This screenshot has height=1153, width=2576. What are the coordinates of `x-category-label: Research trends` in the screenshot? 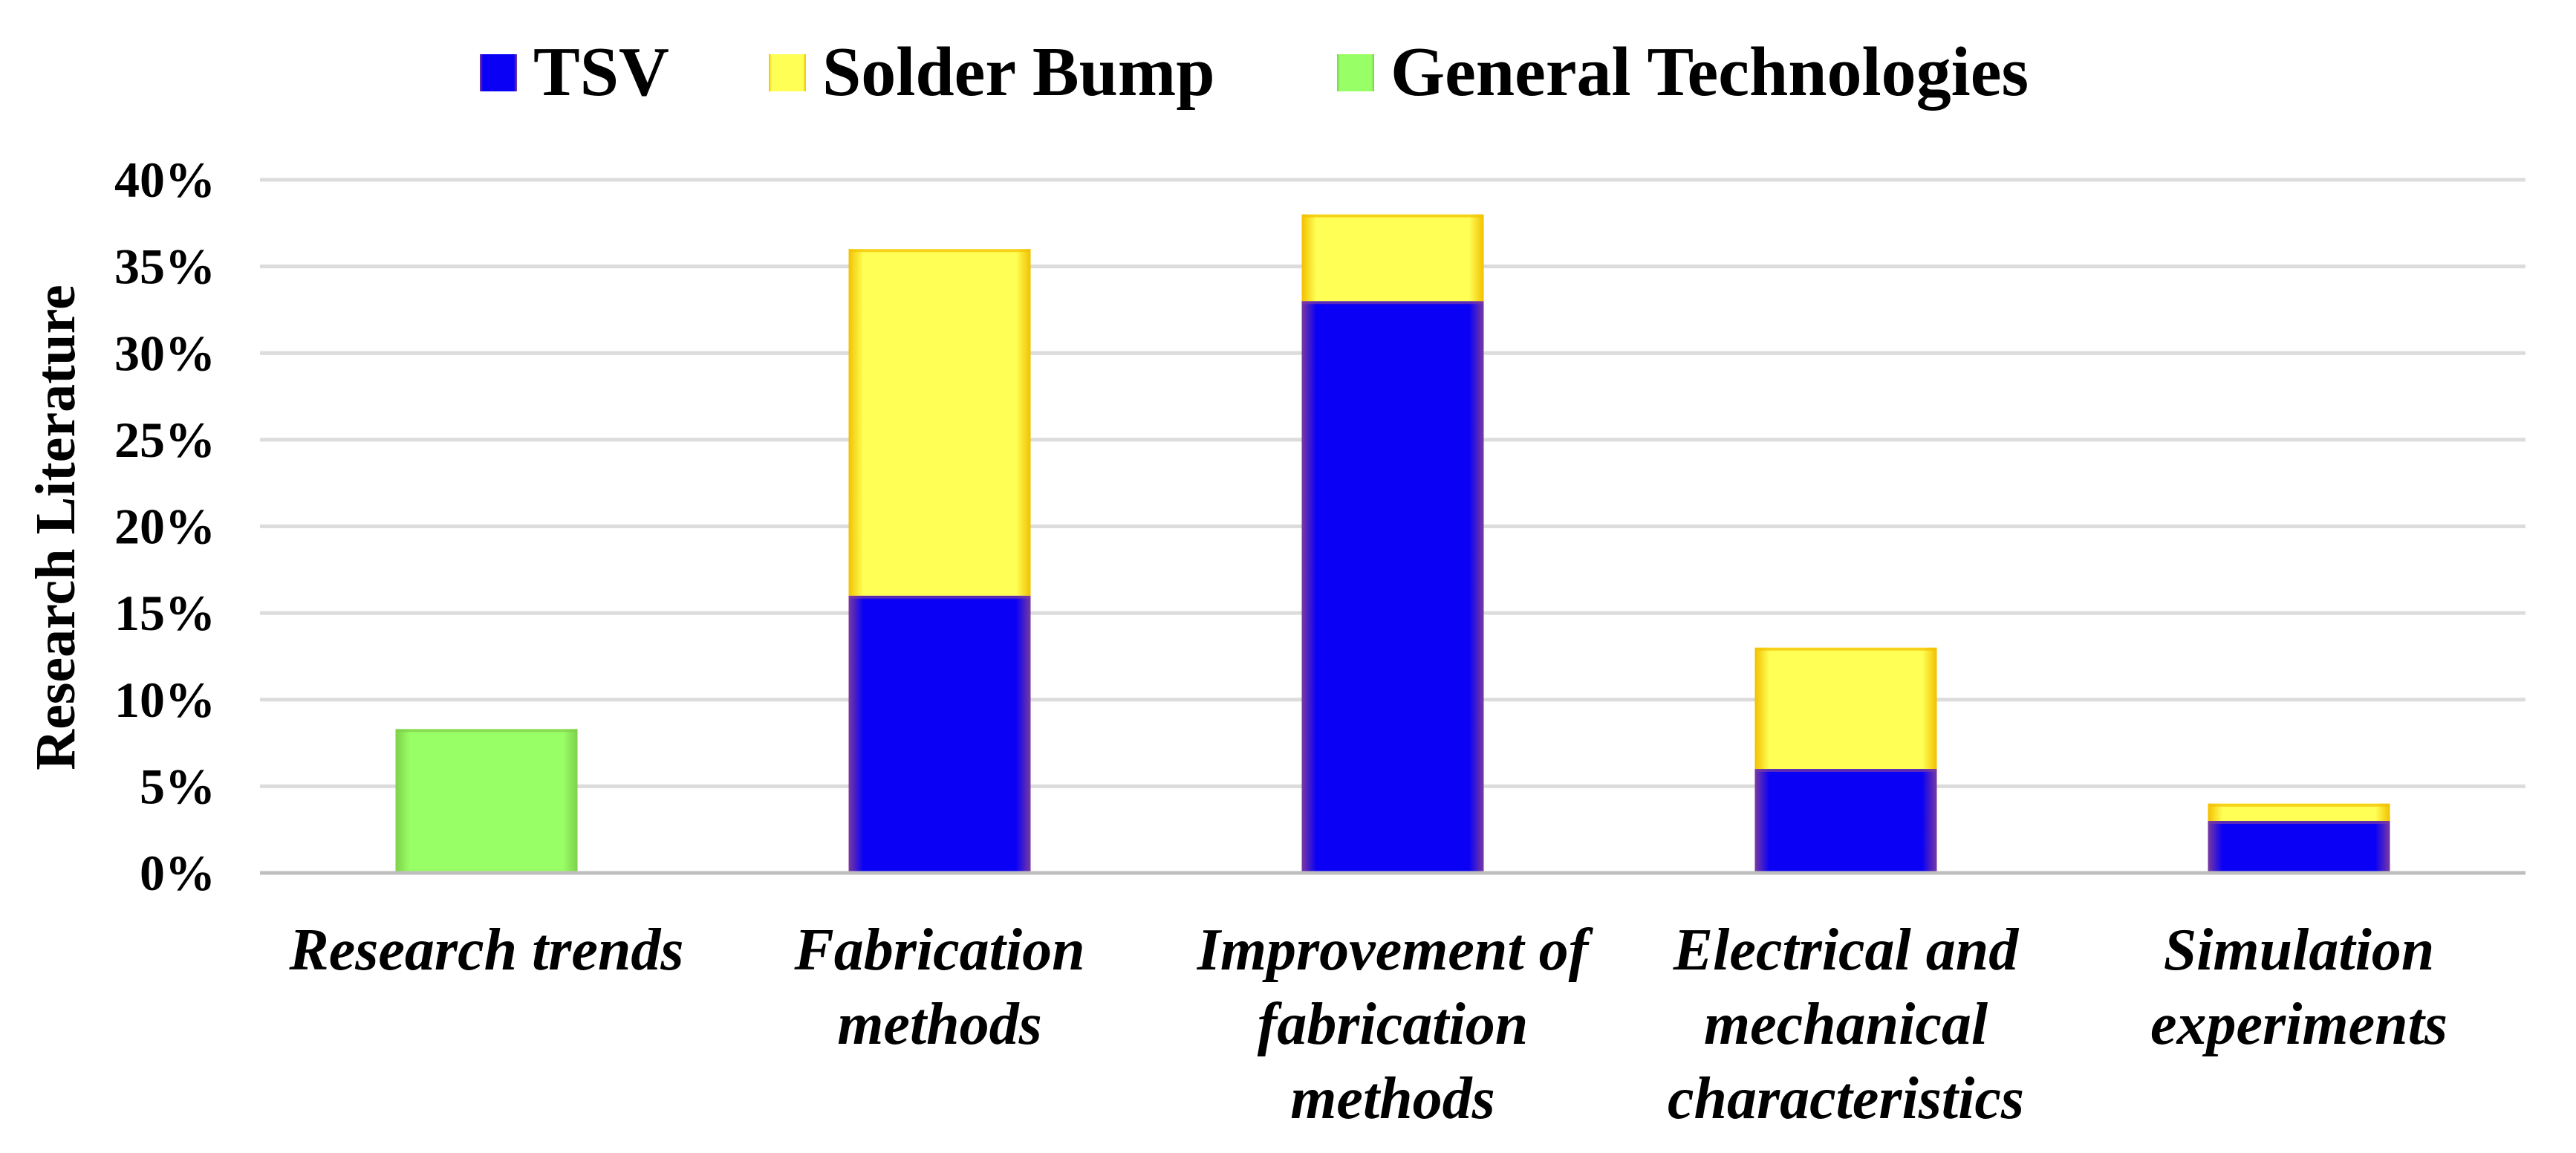 It's located at (486, 950).